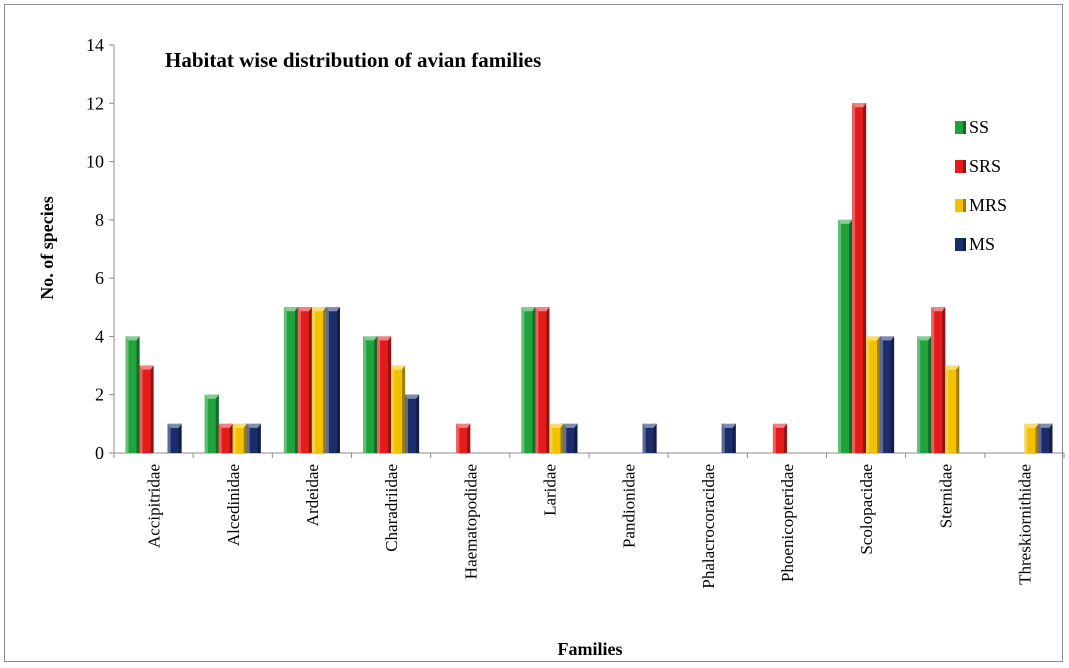  What do you see at coordinates (1024, 524) in the screenshot?
I see `category-label: Threskiornithidae` at bounding box center [1024, 524].